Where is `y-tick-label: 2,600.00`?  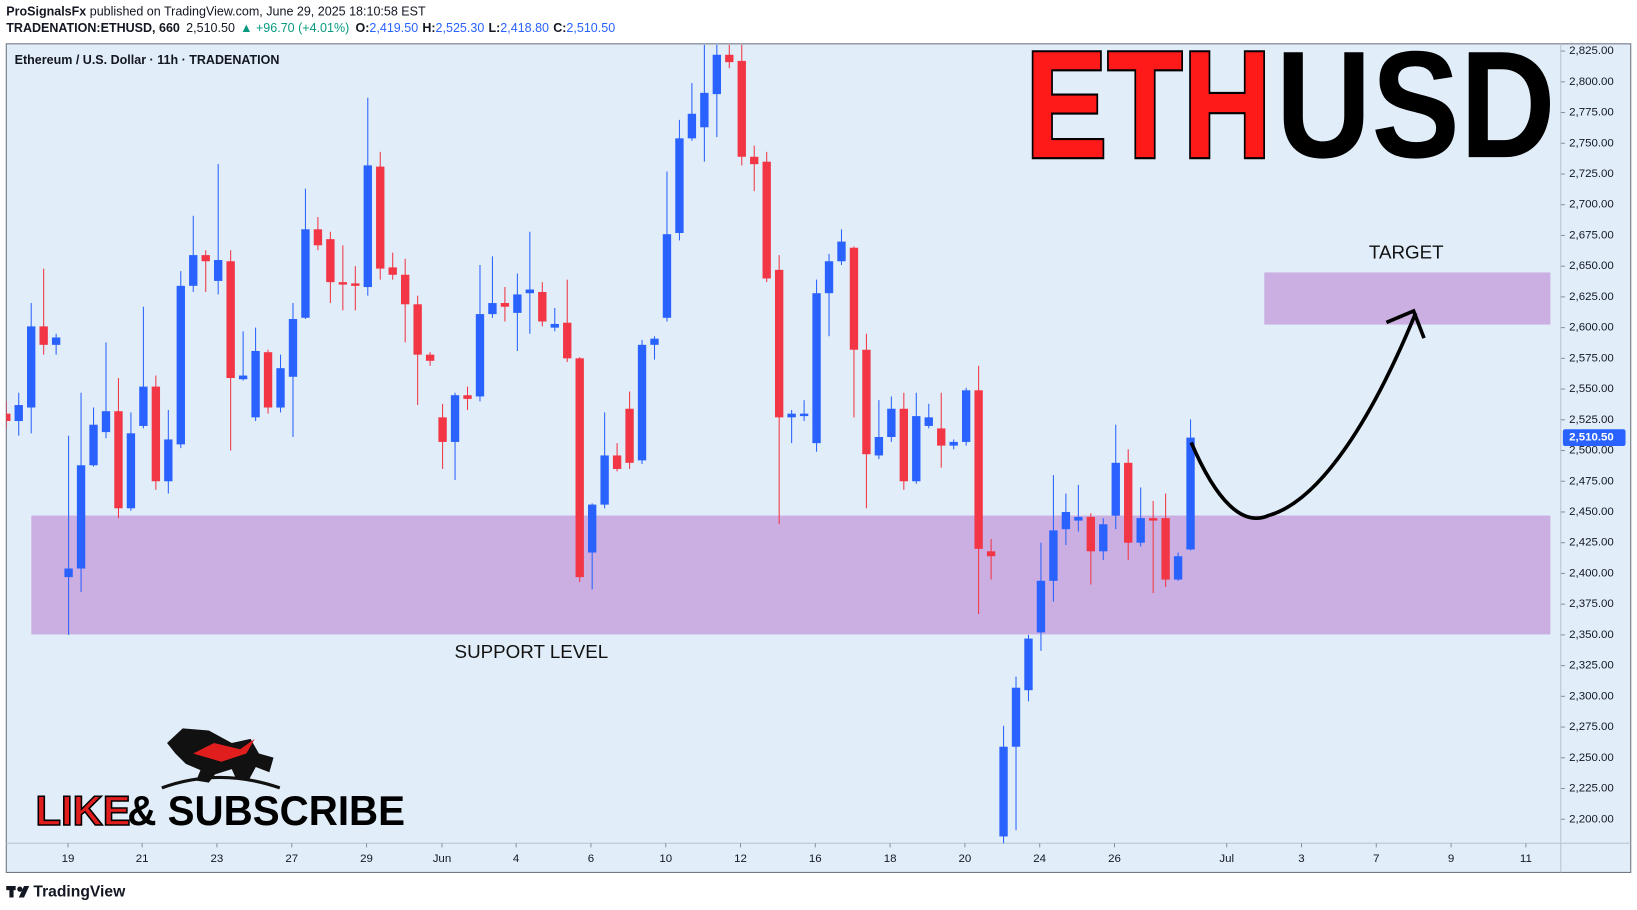 y-tick-label: 2,600.00 is located at coordinates (1591, 328).